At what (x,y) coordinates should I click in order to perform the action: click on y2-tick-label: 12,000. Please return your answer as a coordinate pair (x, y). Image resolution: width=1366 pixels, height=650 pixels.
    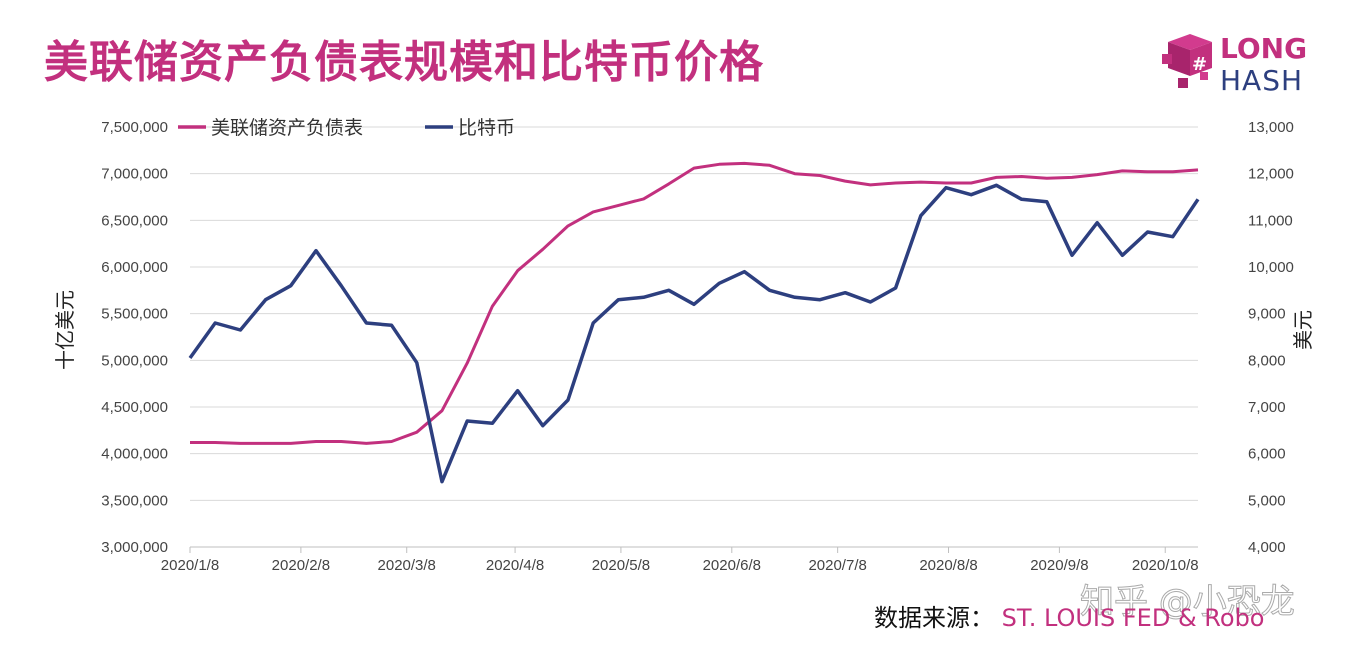
    Looking at the image, I should click on (1271, 174).